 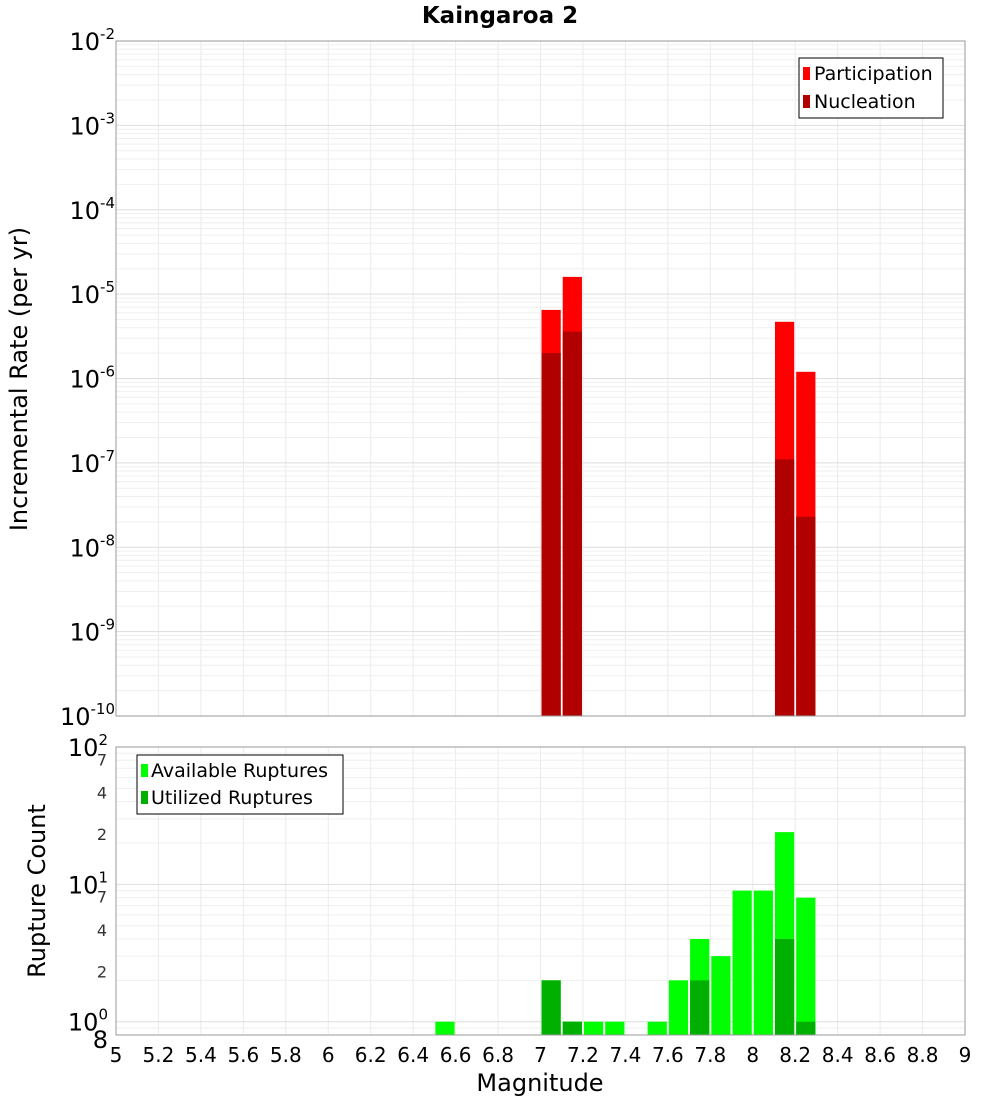 I want to click on x-tick-label: 5.2, so click(x=159, y=1055).